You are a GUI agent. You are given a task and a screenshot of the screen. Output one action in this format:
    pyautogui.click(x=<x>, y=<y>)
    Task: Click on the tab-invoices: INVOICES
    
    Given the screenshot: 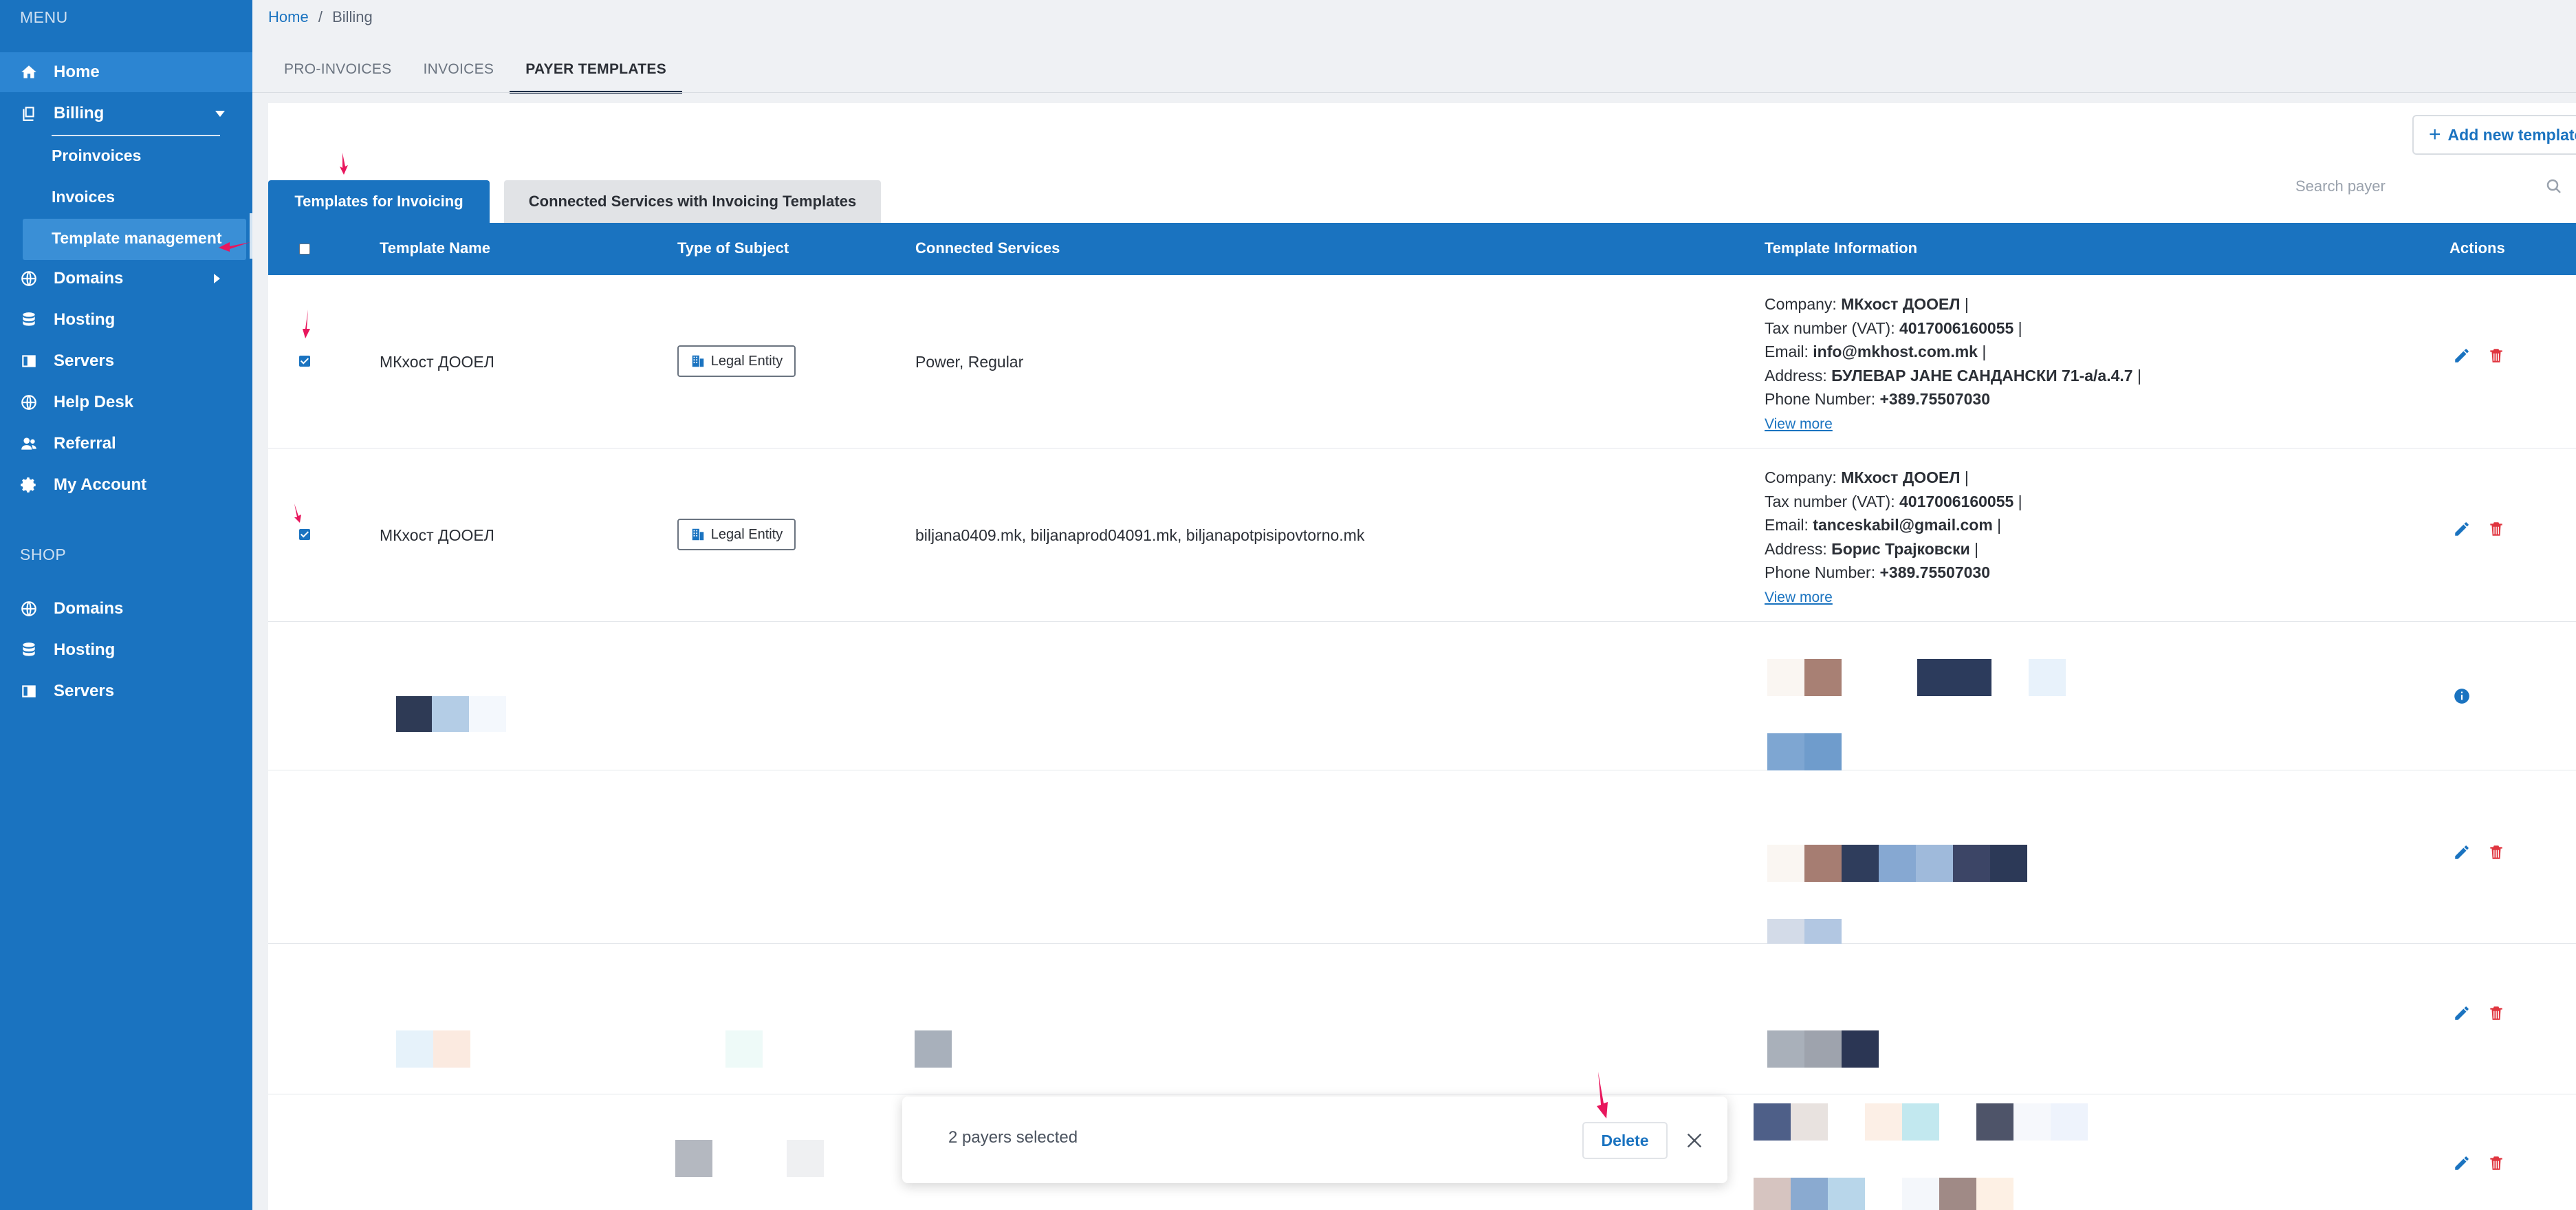 What is the action you would take?
    pyautogui.click(x=458, y=69)
    